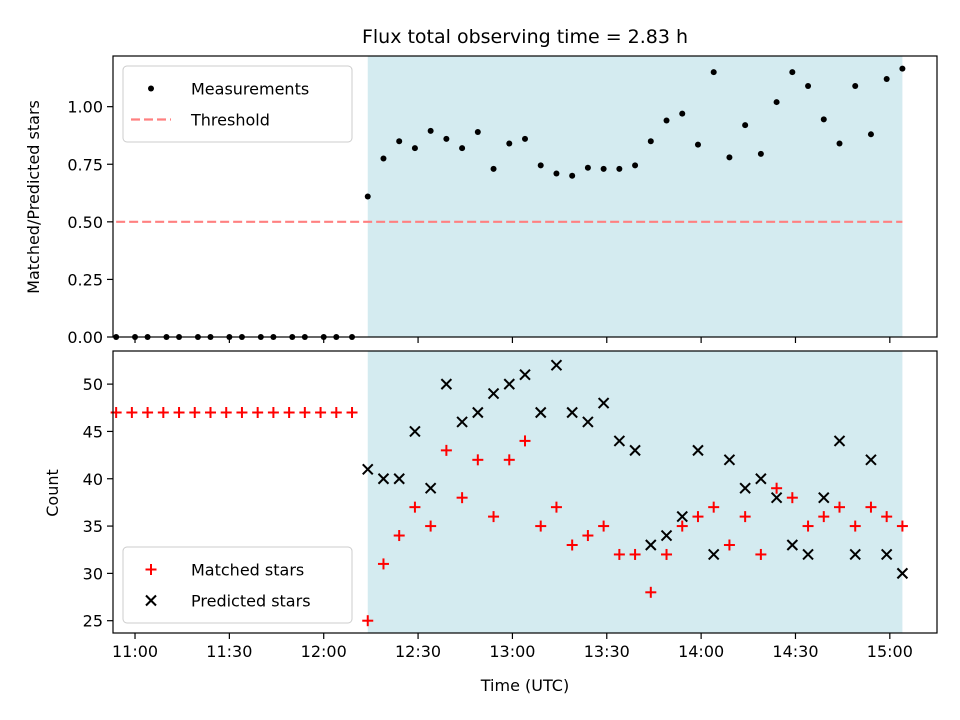 Image resolution: width=960 pixels, height=720 pixels. What do you see at coordinates (85, 107) in the screenshot?
I see `y-tick-label: 1.00` at bounding box center [85, 107].